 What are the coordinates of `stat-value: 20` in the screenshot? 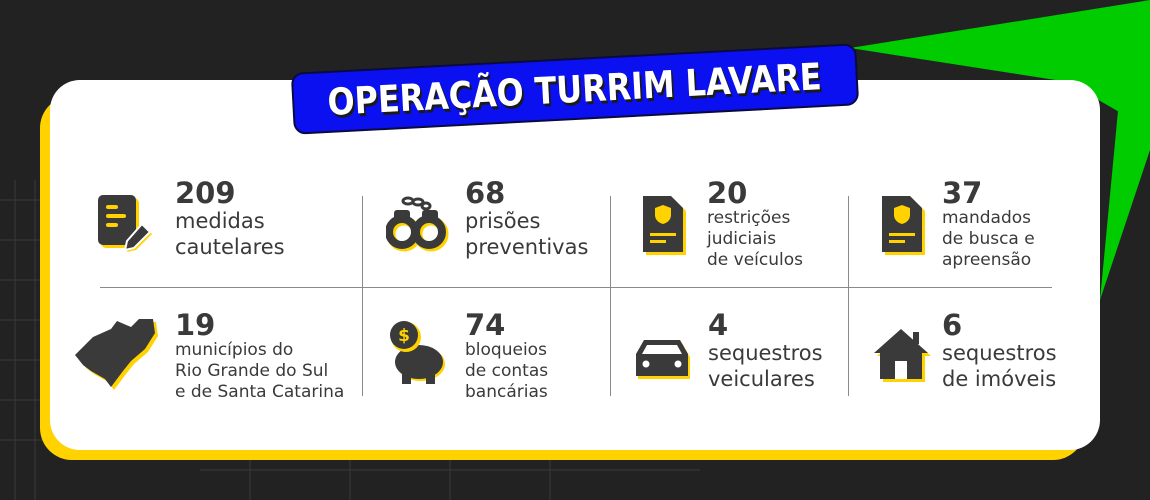 It's located at (727, 193).